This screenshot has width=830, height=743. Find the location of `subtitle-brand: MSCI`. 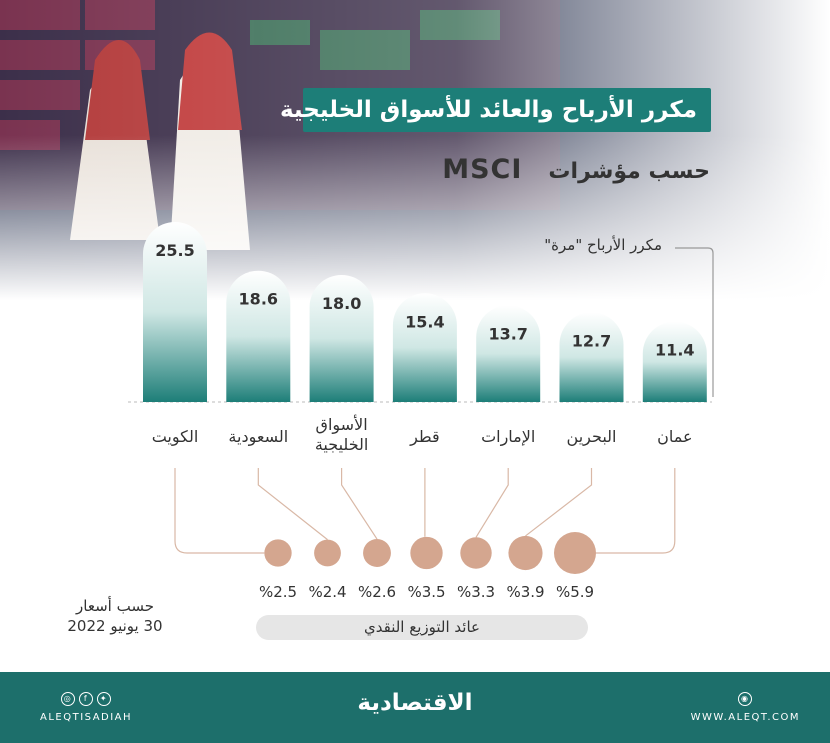

subtitle-brand: MSCI is located at coordinates (482, 169).